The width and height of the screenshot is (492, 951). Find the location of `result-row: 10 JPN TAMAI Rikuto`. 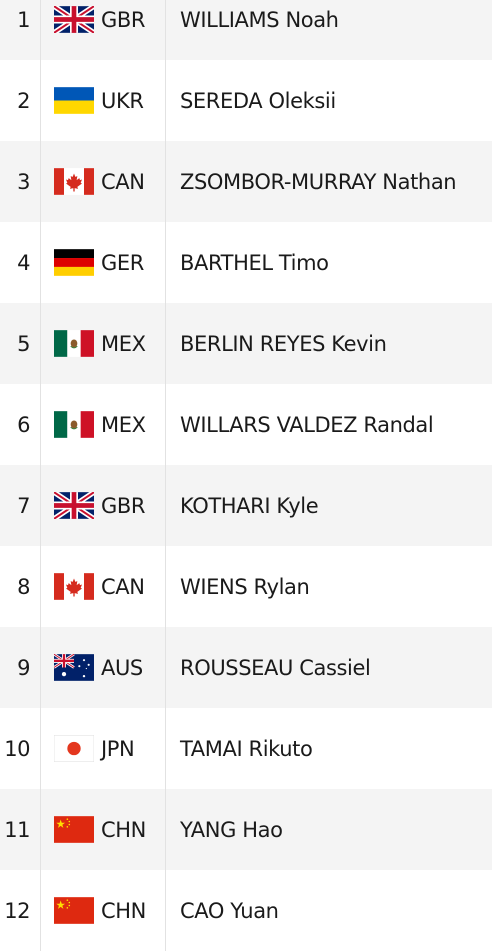

result-row: 10 JPN TAMAI Rikuto is located at coordinates (246, 748).